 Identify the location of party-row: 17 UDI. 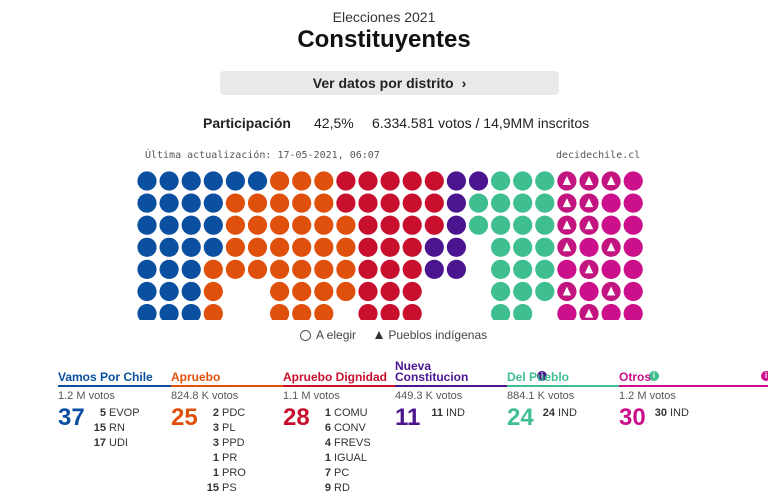
(116, 443).